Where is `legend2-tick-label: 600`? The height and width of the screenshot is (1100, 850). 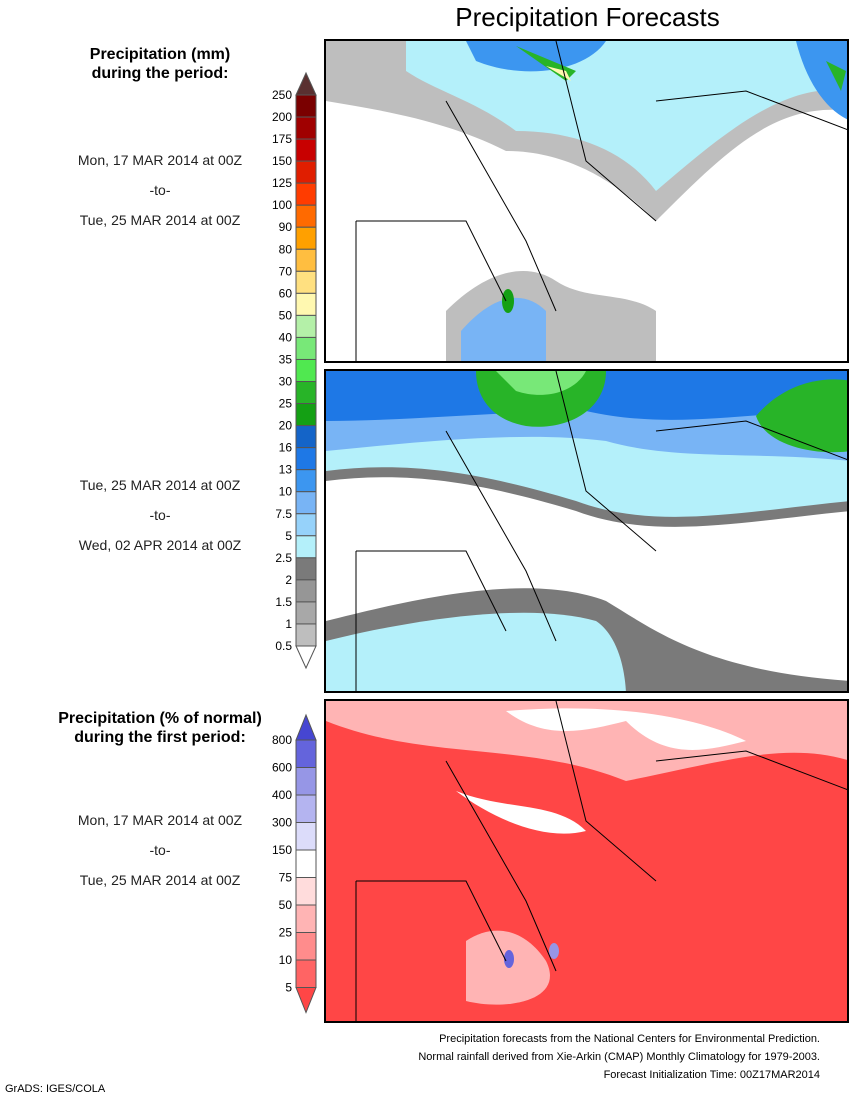
legend2-tick-label: 600 is located at coordinates (282, 768).